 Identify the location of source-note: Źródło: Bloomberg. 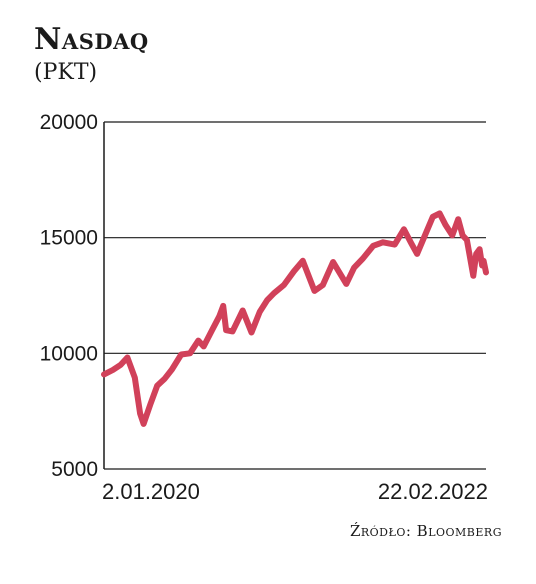
(425, 531).